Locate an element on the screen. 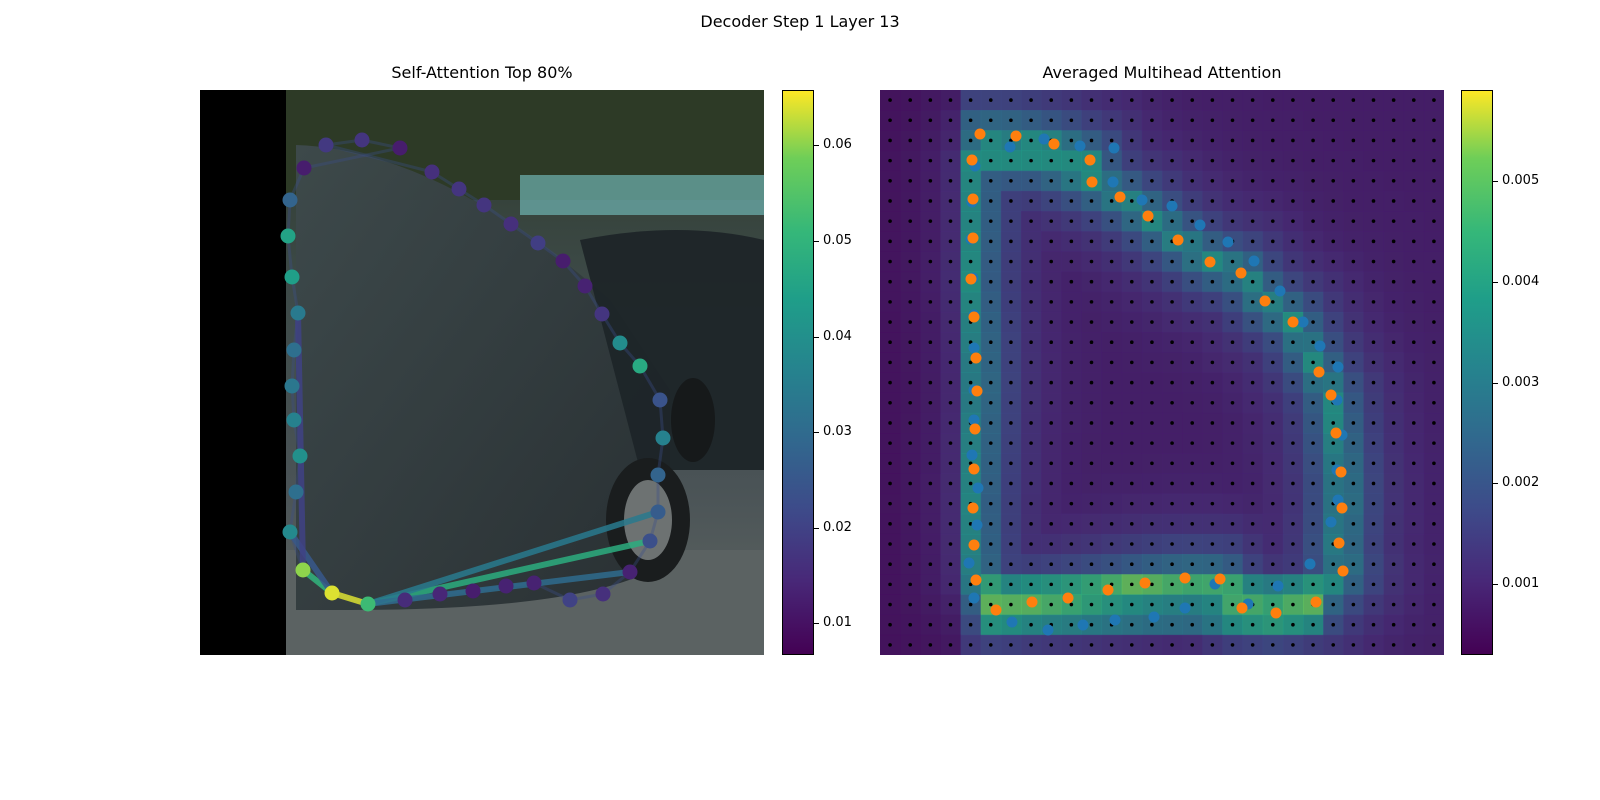 The width and height of the screenshot is (1600, 800). colorbar-tick-label: 0.04 is located at coordinates (837, 336).